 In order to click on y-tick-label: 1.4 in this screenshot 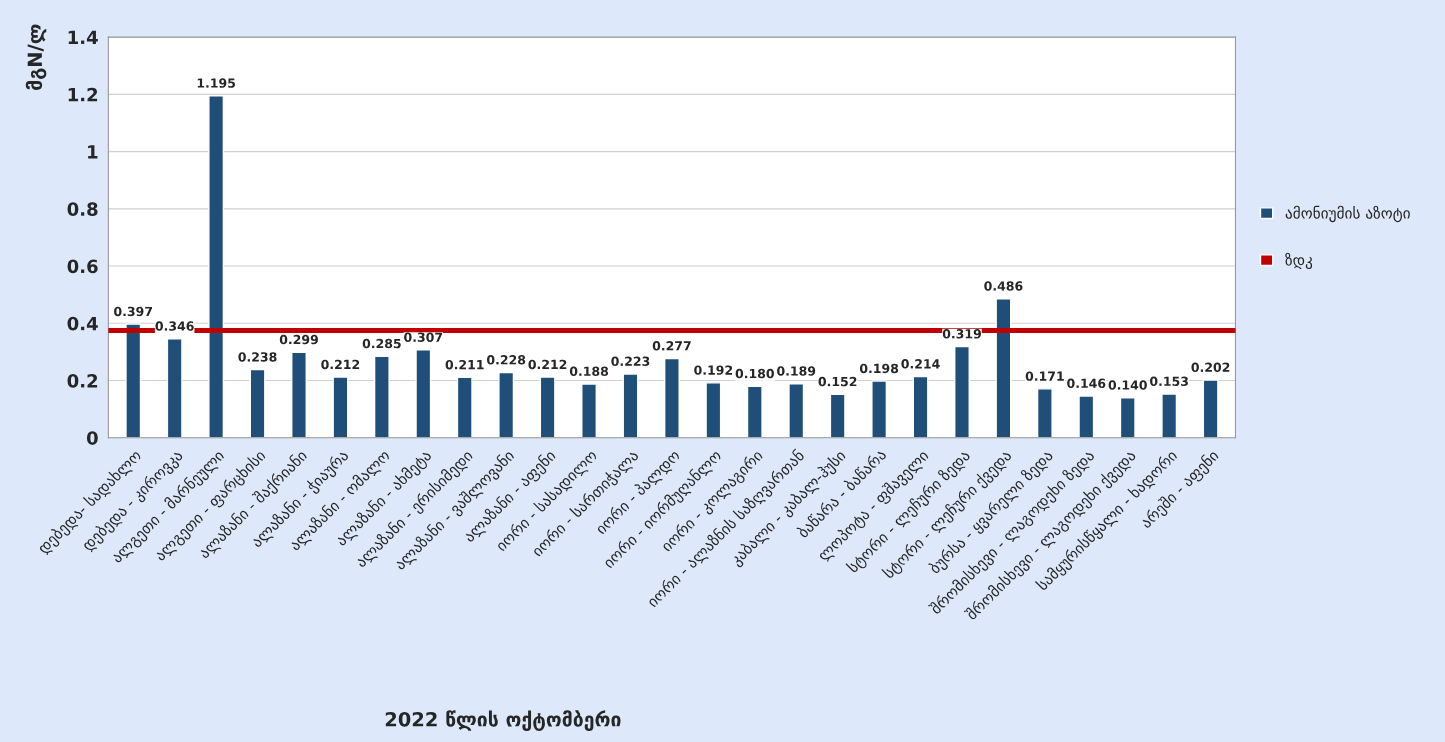, I will do `click(83, 37)`.